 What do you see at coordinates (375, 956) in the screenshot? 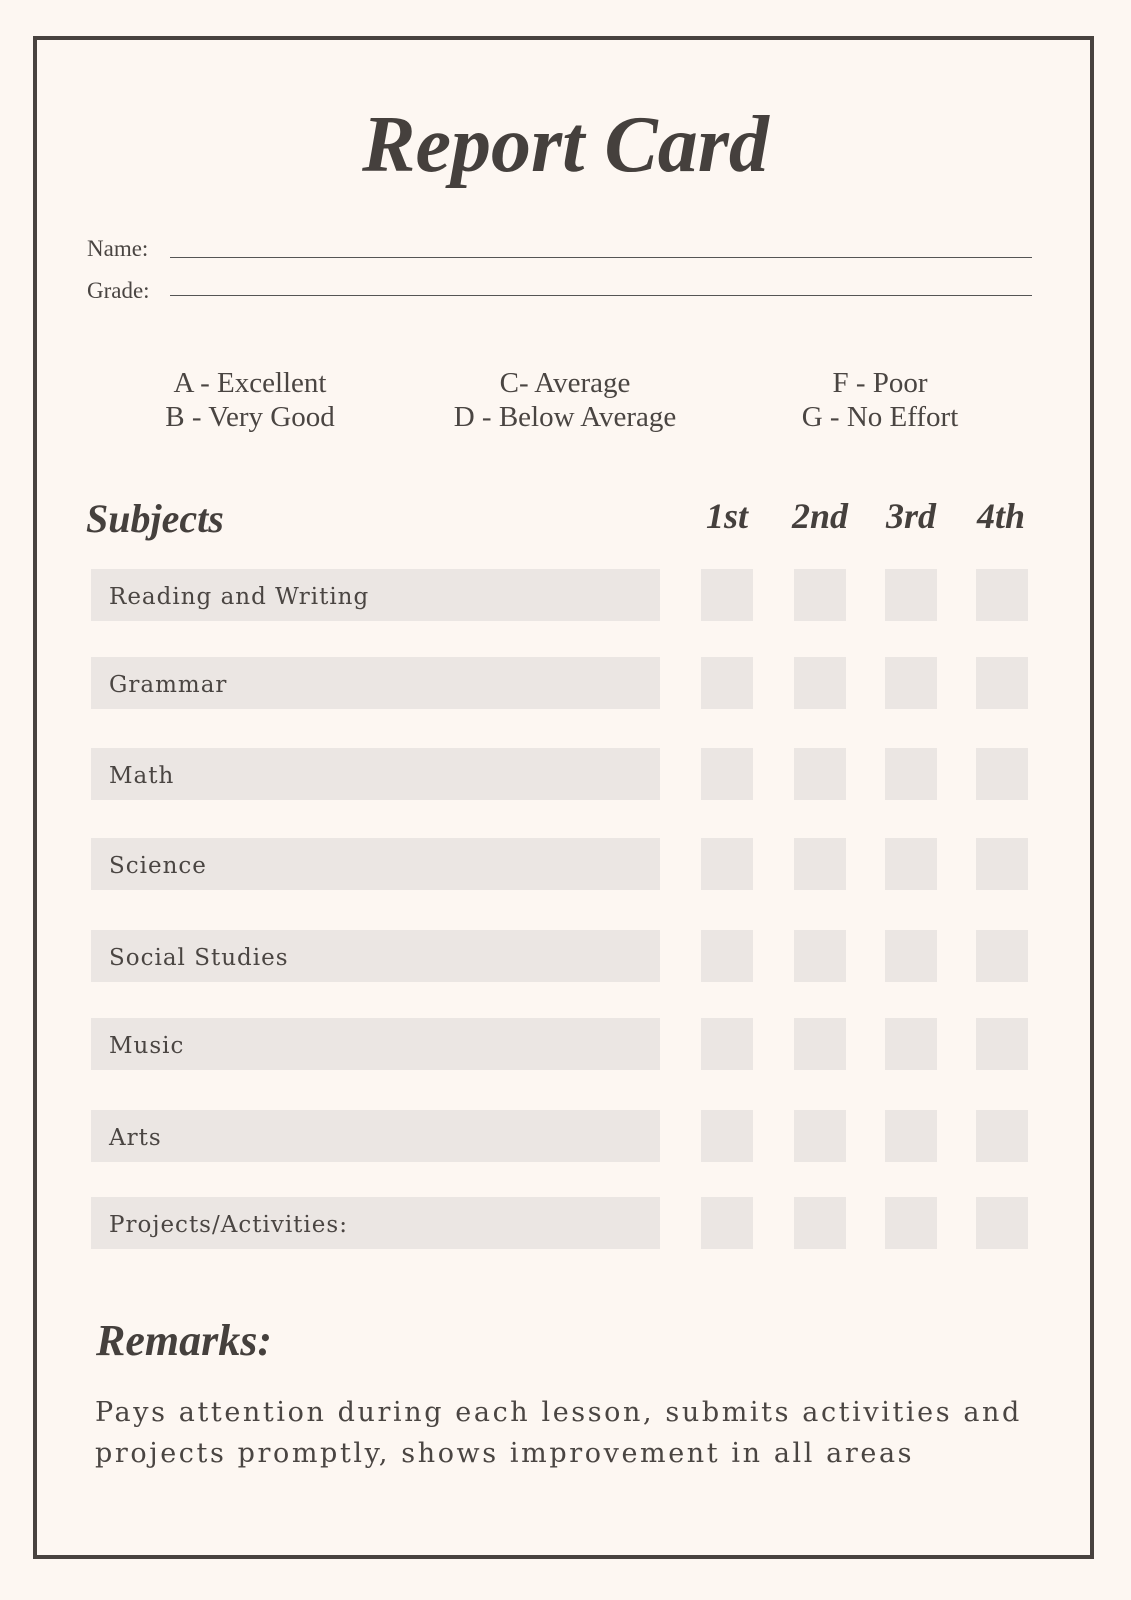
I see `subject-row: Social Studies` at bounding box center [375, 956].